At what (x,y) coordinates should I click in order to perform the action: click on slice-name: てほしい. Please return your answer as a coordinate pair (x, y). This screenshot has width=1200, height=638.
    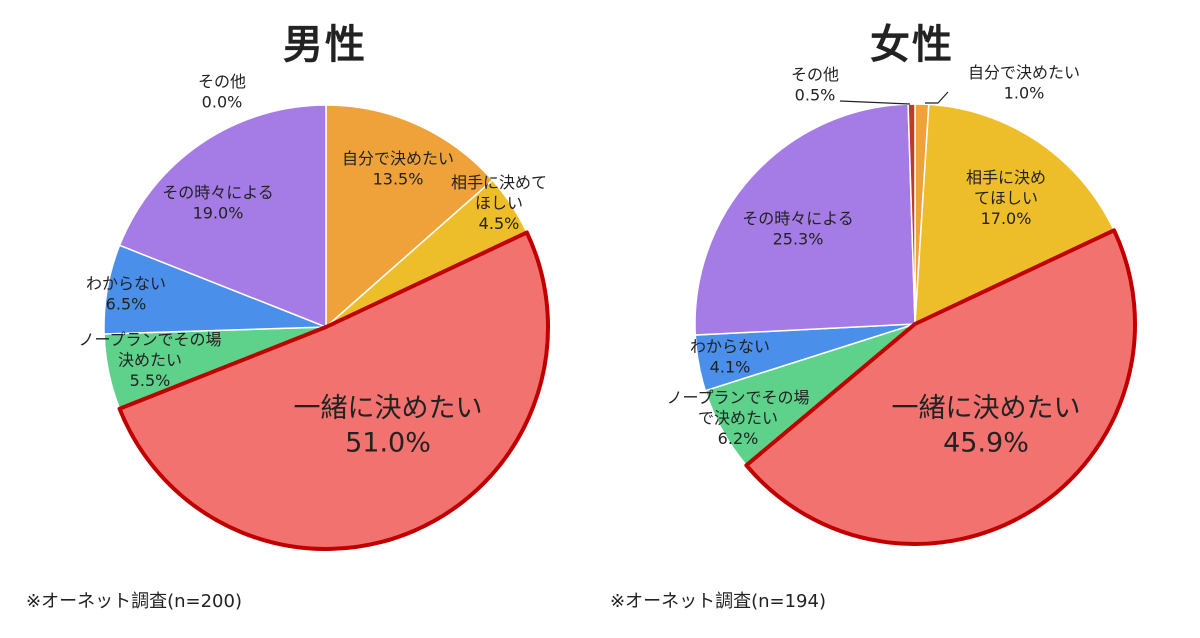
    Looking at the image, I should click on (1006, 197).